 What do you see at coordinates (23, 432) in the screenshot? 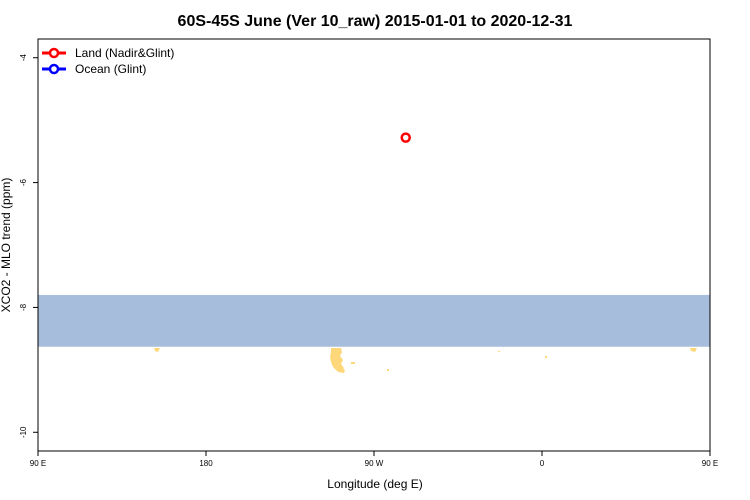
I see `y-tick-label: -10` at bounding box center [23, 432].